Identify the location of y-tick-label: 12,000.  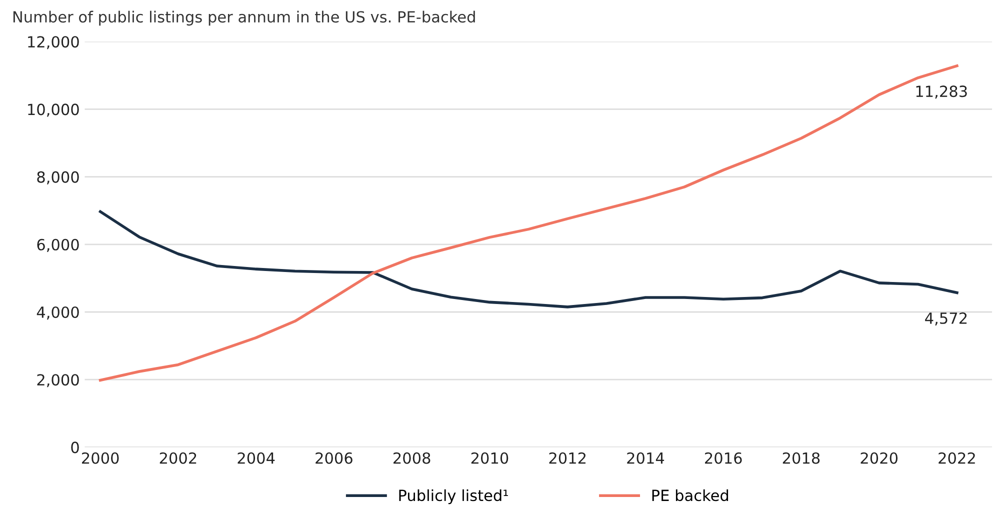
(53, 43).